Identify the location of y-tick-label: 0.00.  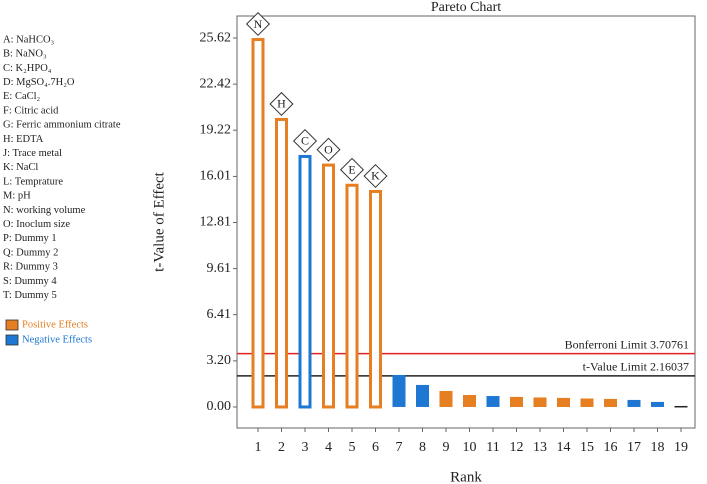
(219, 406).